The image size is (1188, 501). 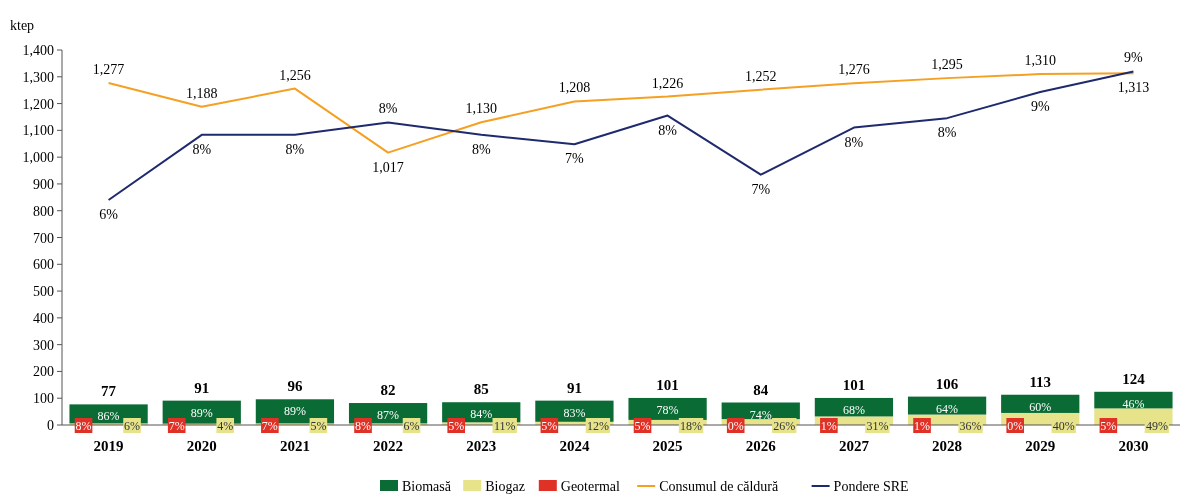 What do you see at coordinates (597, 426) in the screenshot?
I see `annotation: 12%` at bounding box center [597, 426].